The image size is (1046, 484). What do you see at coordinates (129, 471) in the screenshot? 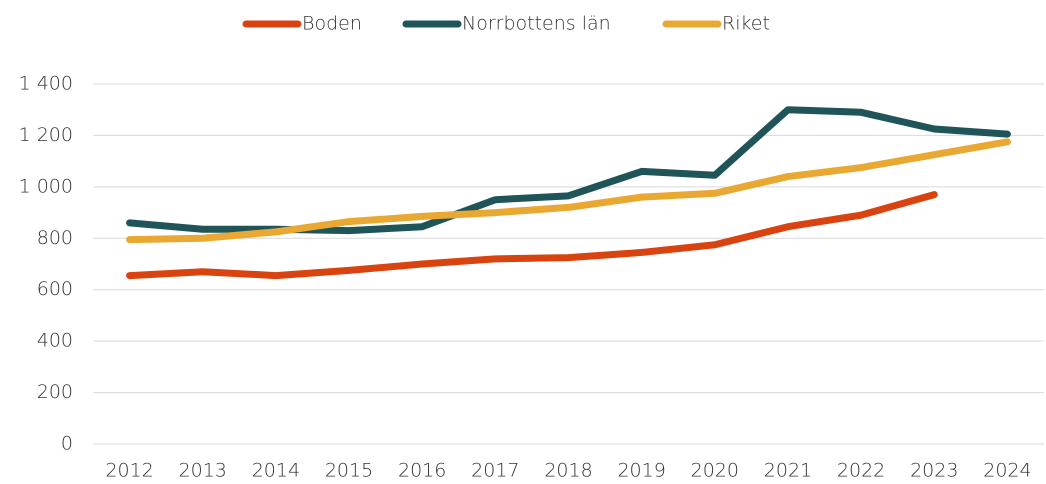
I see `x-tick-label: 2012` at bounding box center [129, 471].